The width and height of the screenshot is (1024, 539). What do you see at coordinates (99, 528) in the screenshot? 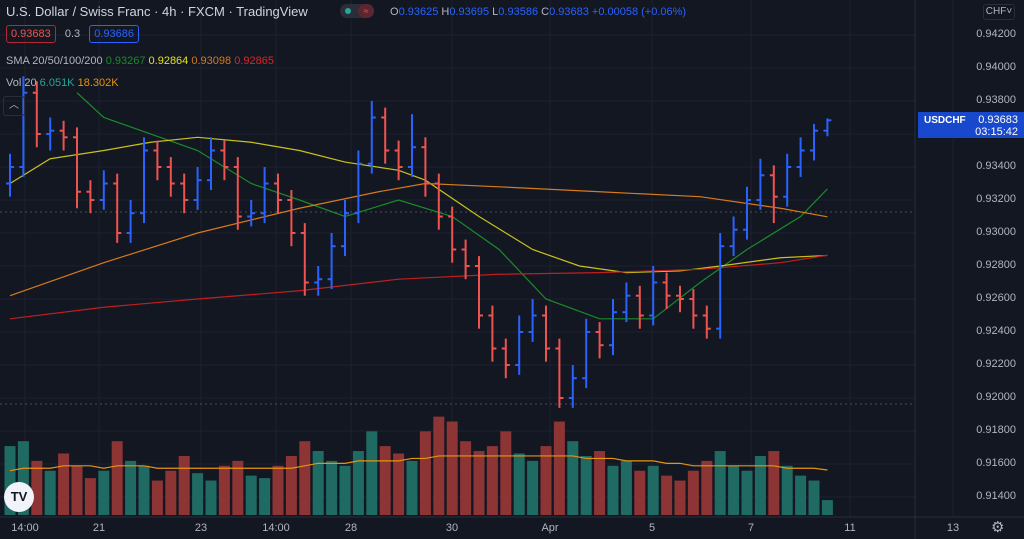
I see `time-axis-label: 21` at bounding box center [99, 528].